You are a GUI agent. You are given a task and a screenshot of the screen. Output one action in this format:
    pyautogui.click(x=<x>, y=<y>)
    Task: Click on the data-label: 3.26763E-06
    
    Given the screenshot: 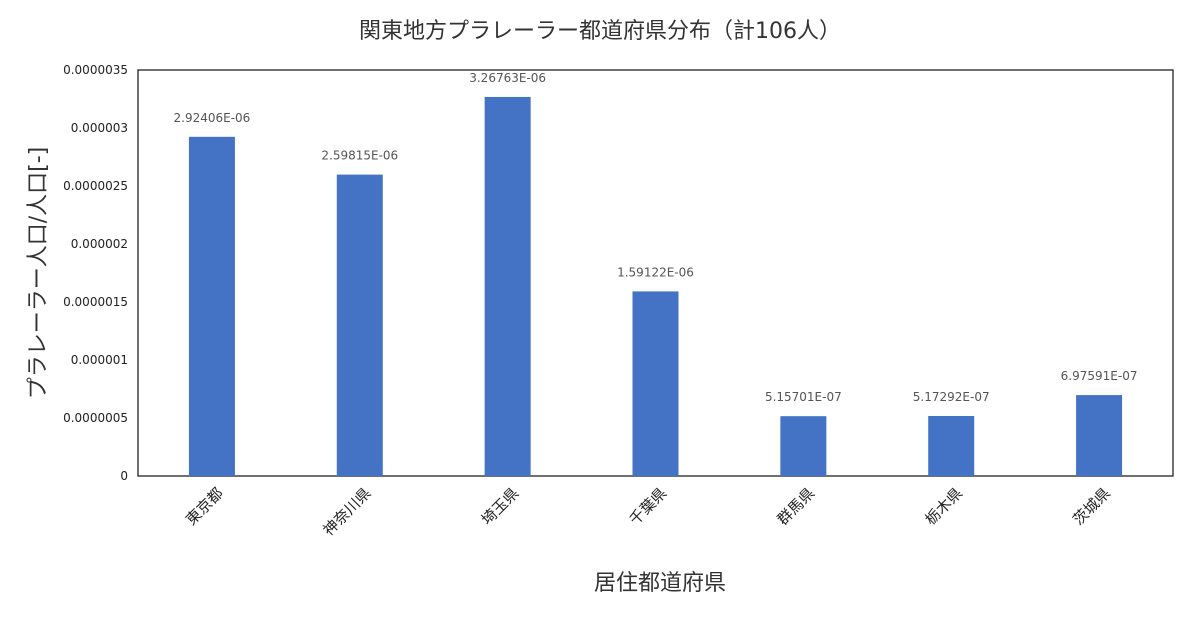 What is the action you would take?
    pyautogui.click(x=507, y=78)
    